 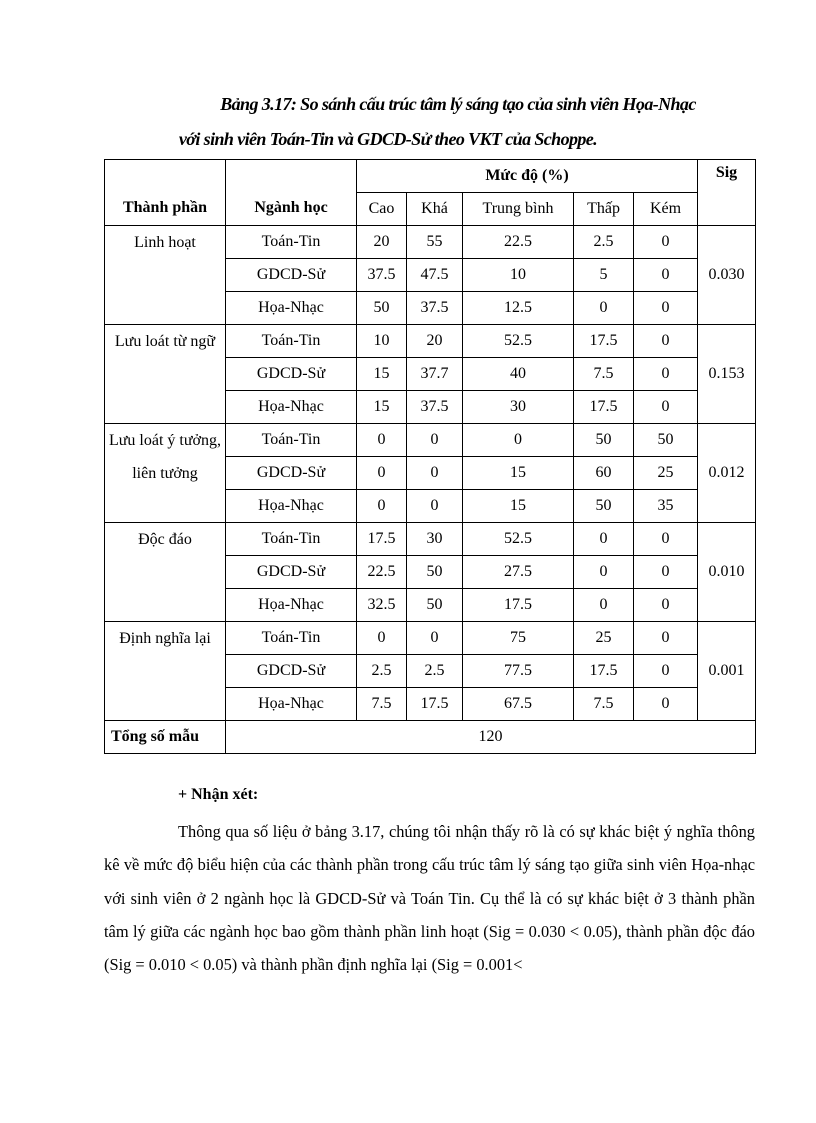 What do you see at coordinates (518, 572) in the screenshot?
I see `value-cell: 27.5` at bounding box center [518, 572].